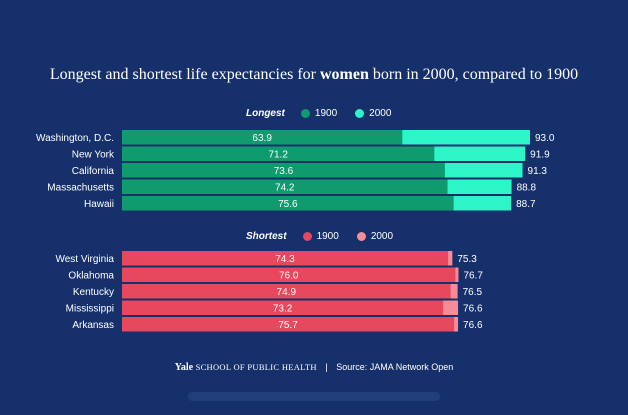  What do you see at coordinates (256, 367) in the screenshot?
I see `footer-school-name: SCHOOL OF PUBLIC HEALTH` at bounding box center [256, 367].